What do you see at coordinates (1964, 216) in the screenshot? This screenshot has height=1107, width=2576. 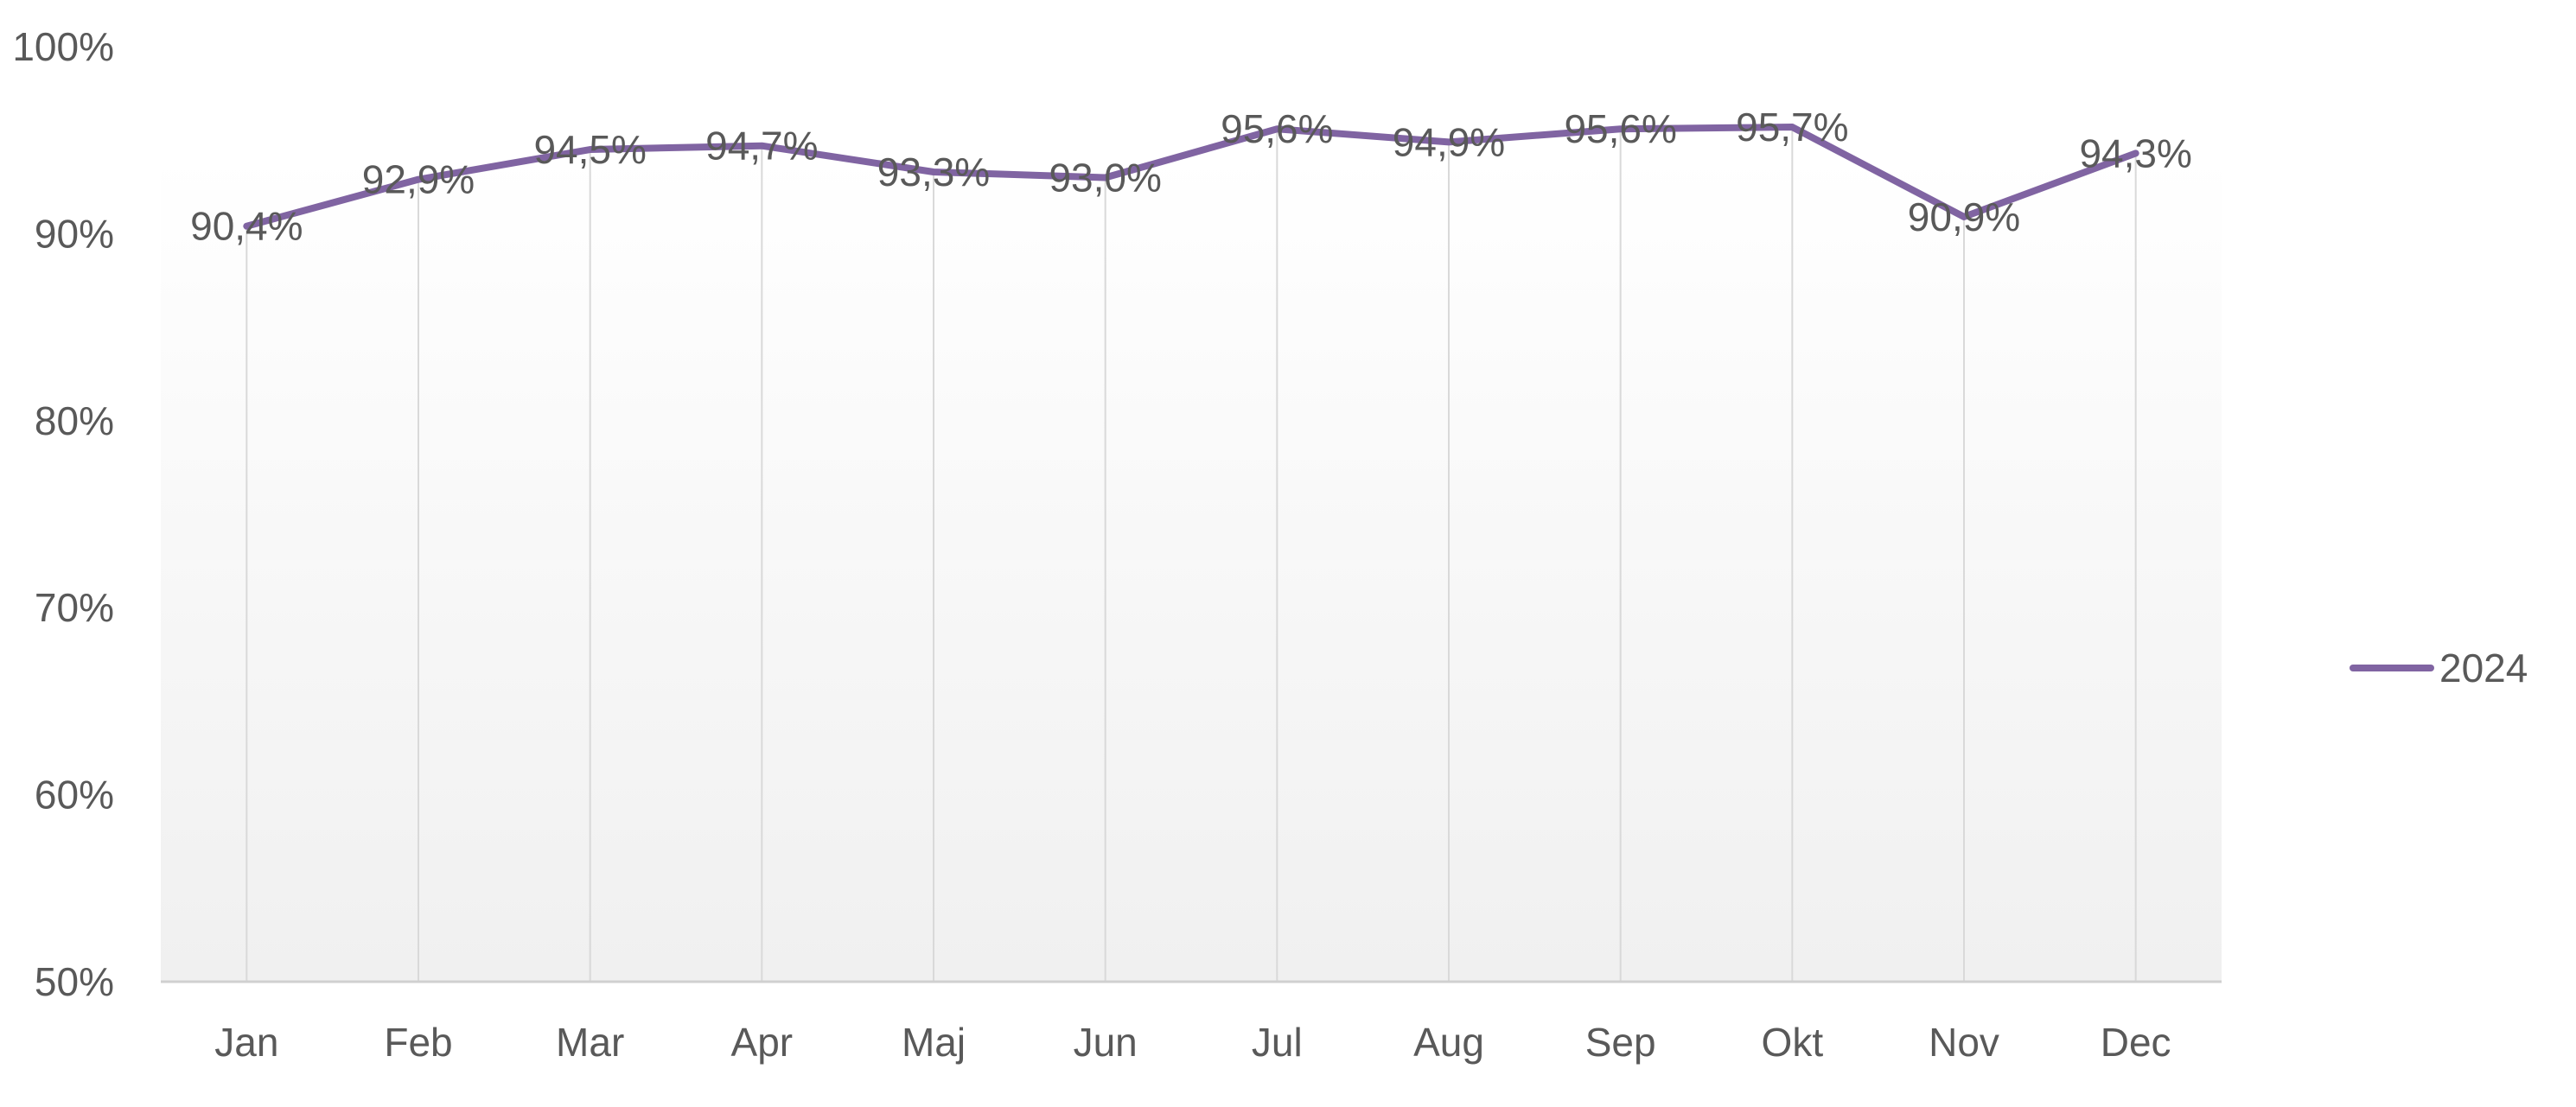 I see `data-label: 90,9%` at bounding box center [1964, 216].